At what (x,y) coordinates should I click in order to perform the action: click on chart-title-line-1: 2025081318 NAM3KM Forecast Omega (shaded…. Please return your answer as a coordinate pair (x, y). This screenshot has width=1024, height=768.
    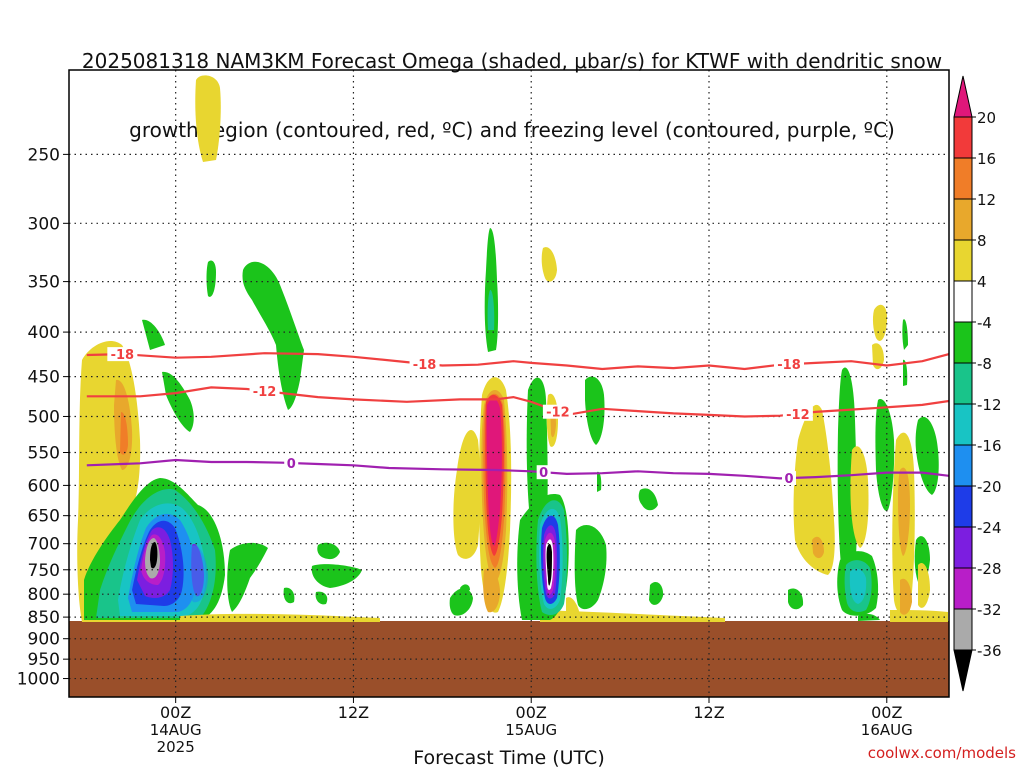
    Looking at the image, I should click on (512, 61).